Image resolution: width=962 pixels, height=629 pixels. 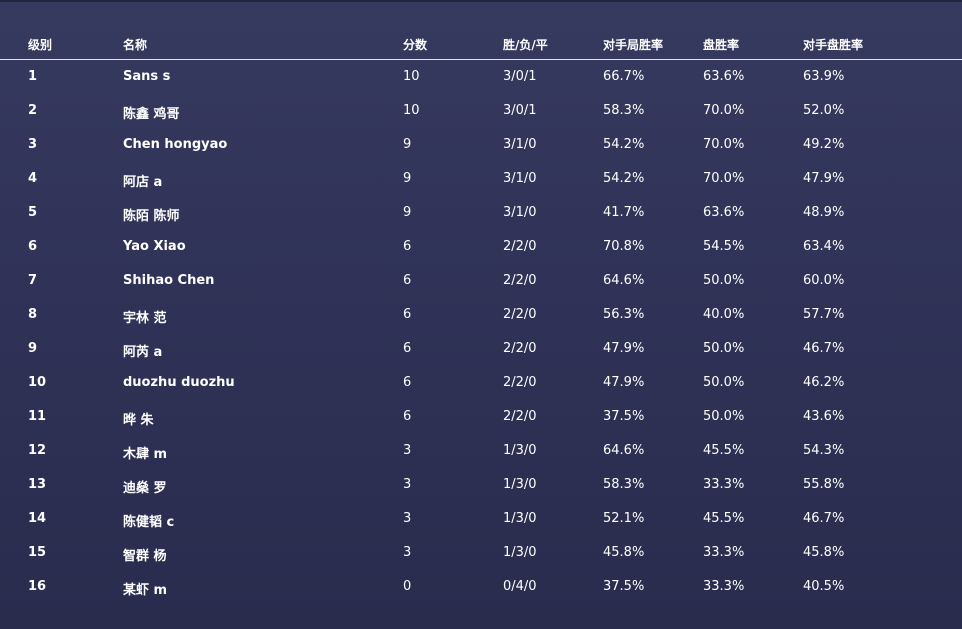 I want to click on table-row: 11 晔 朱 6 2/2/0 37.5% 50.0% 43.6%, so click(x=481, y=417).